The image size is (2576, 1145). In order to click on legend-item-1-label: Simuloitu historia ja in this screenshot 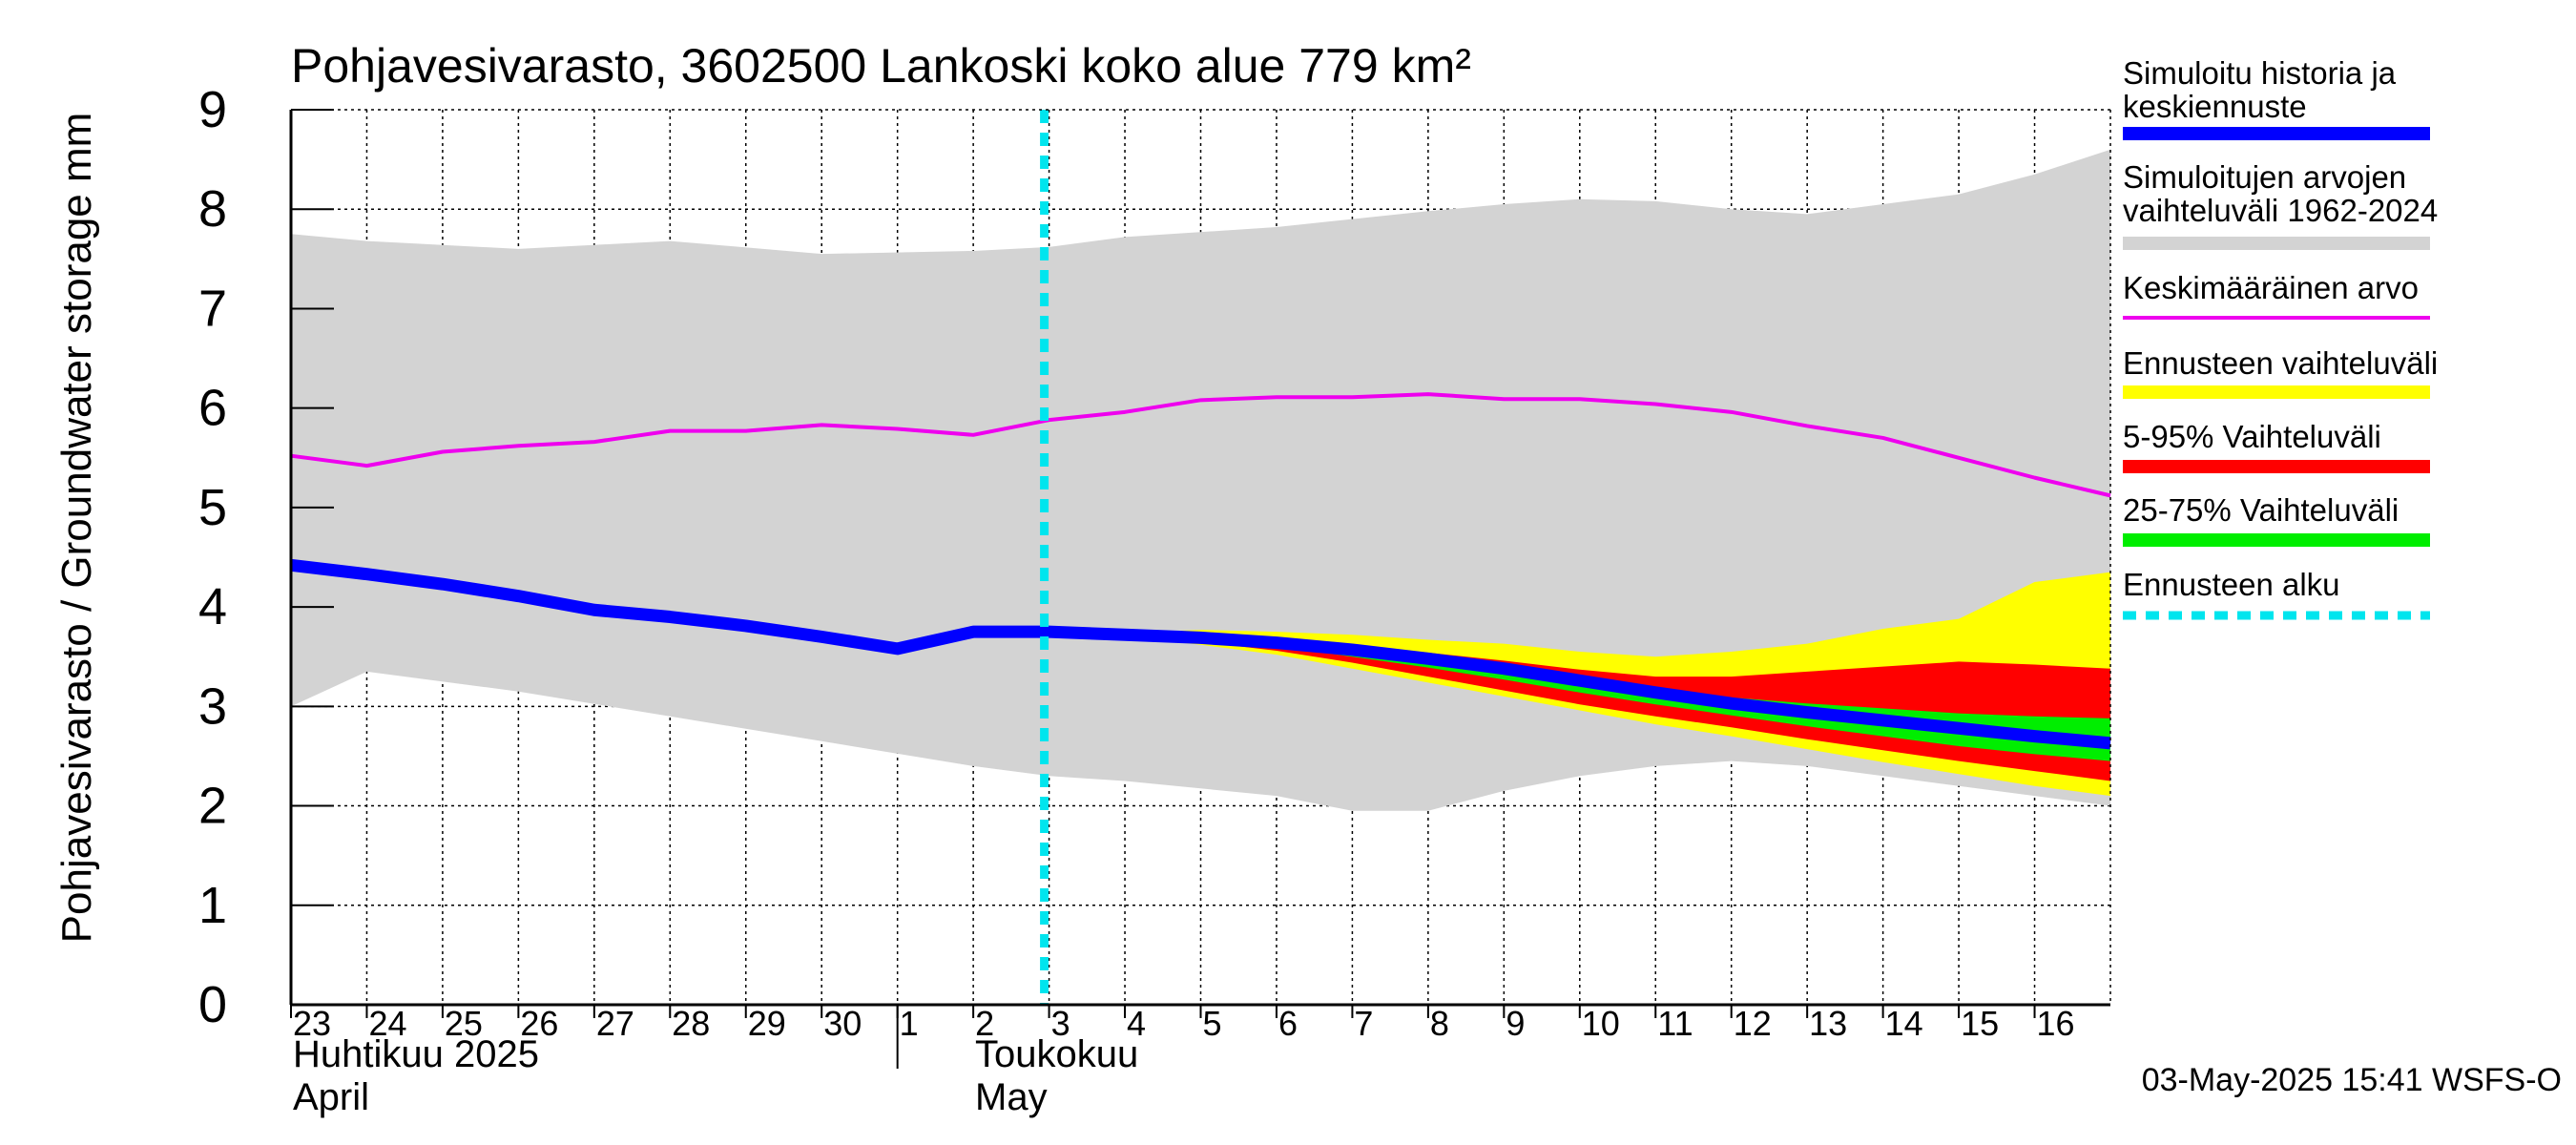, I will do `click(2260, 73)`.